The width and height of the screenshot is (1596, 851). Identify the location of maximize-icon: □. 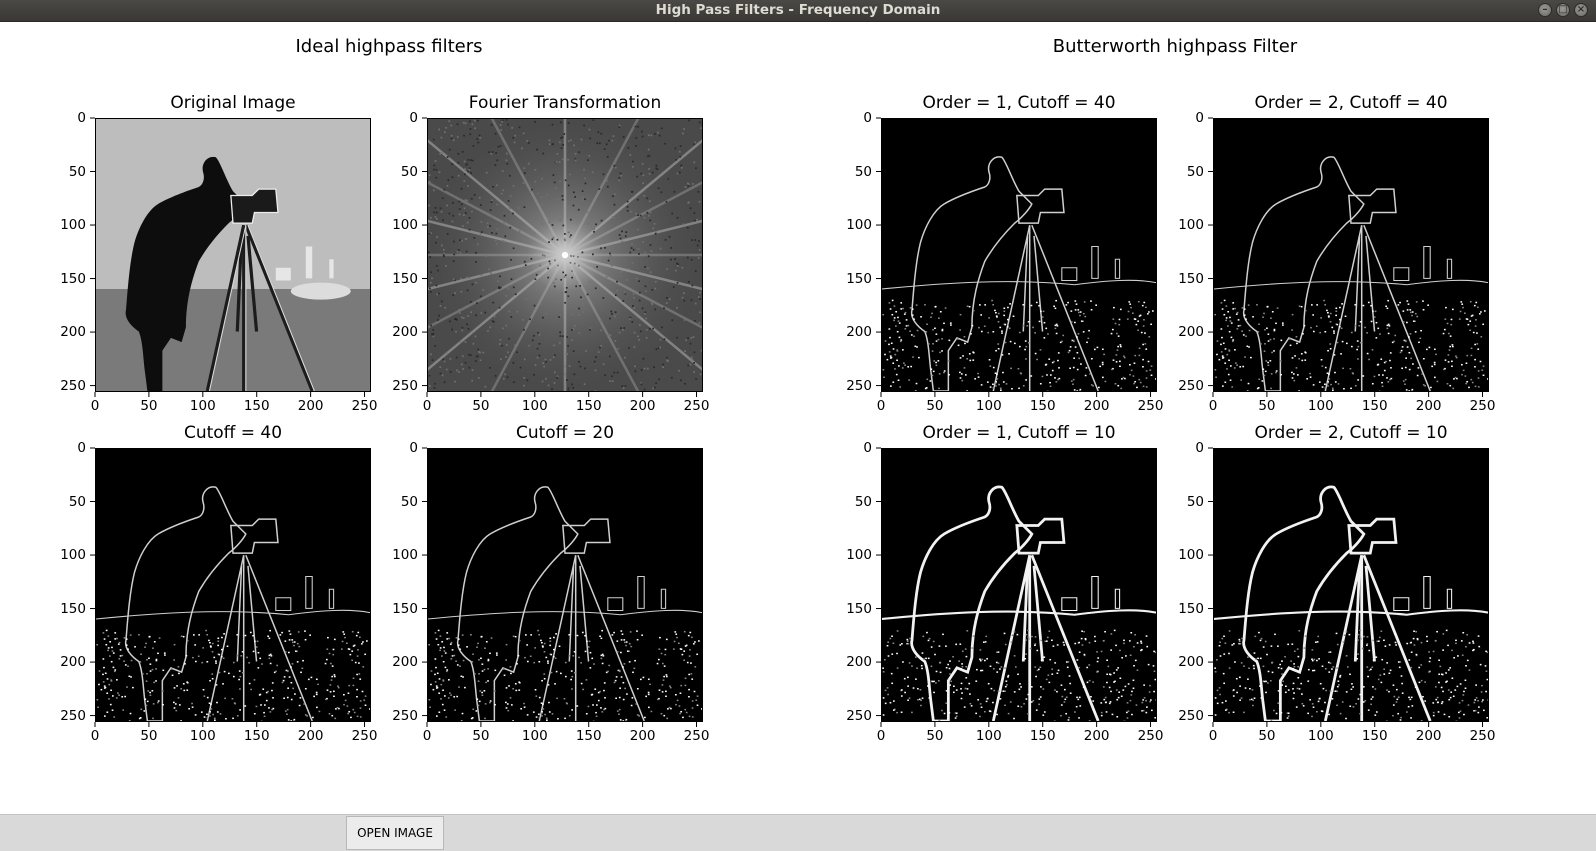
(1563, 10).